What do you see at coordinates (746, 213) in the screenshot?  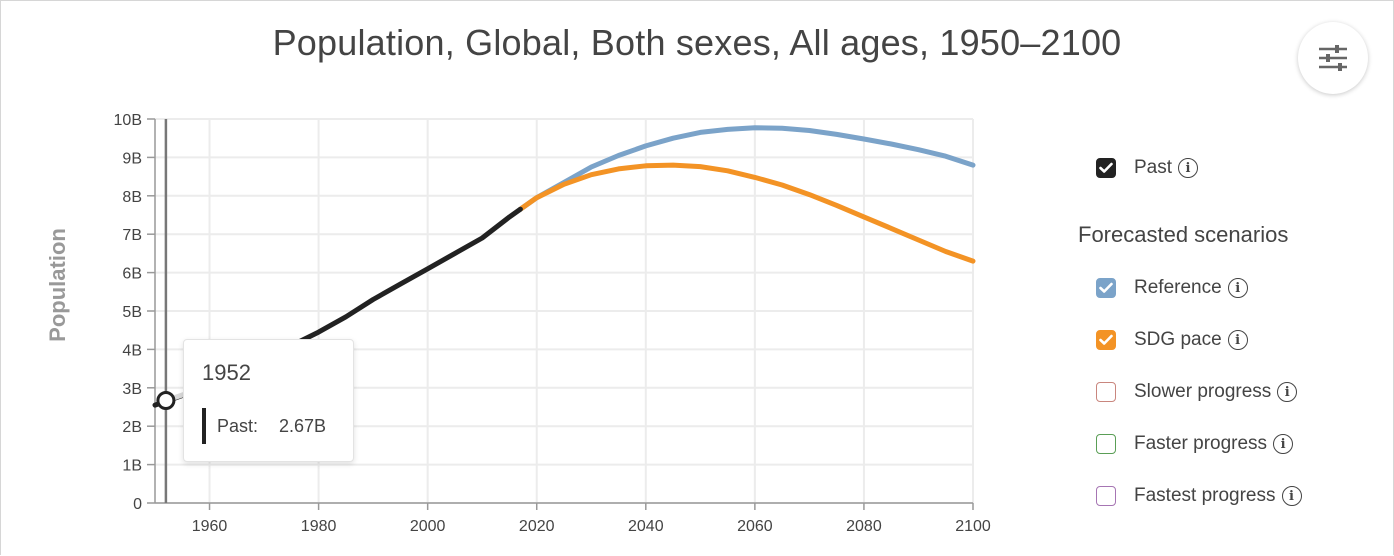 I see `series-line-sdg-pace` at bounding box center [746, 213].